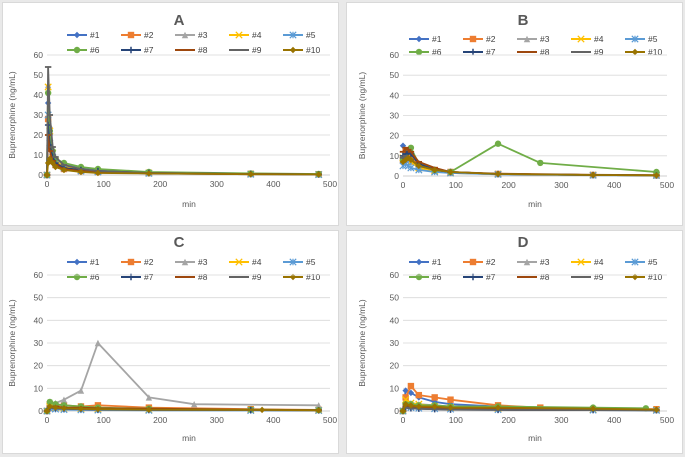 Image resolution: width=685 pixels, height=457 pixels. I want to click on chart-b-ytick-label: 30, so click(395, 116).